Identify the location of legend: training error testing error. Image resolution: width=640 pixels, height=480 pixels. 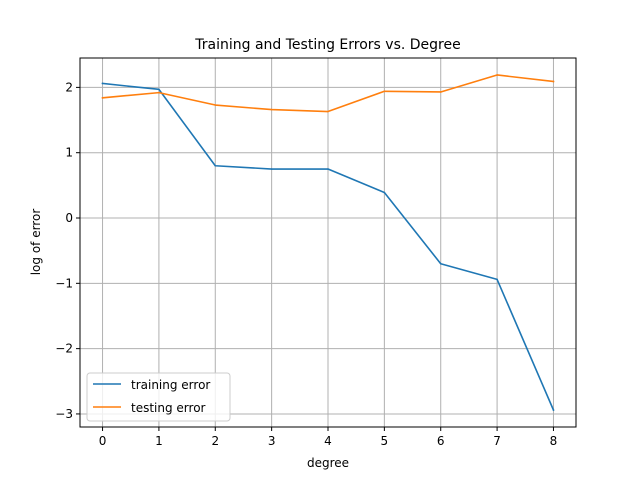
(158, 397).